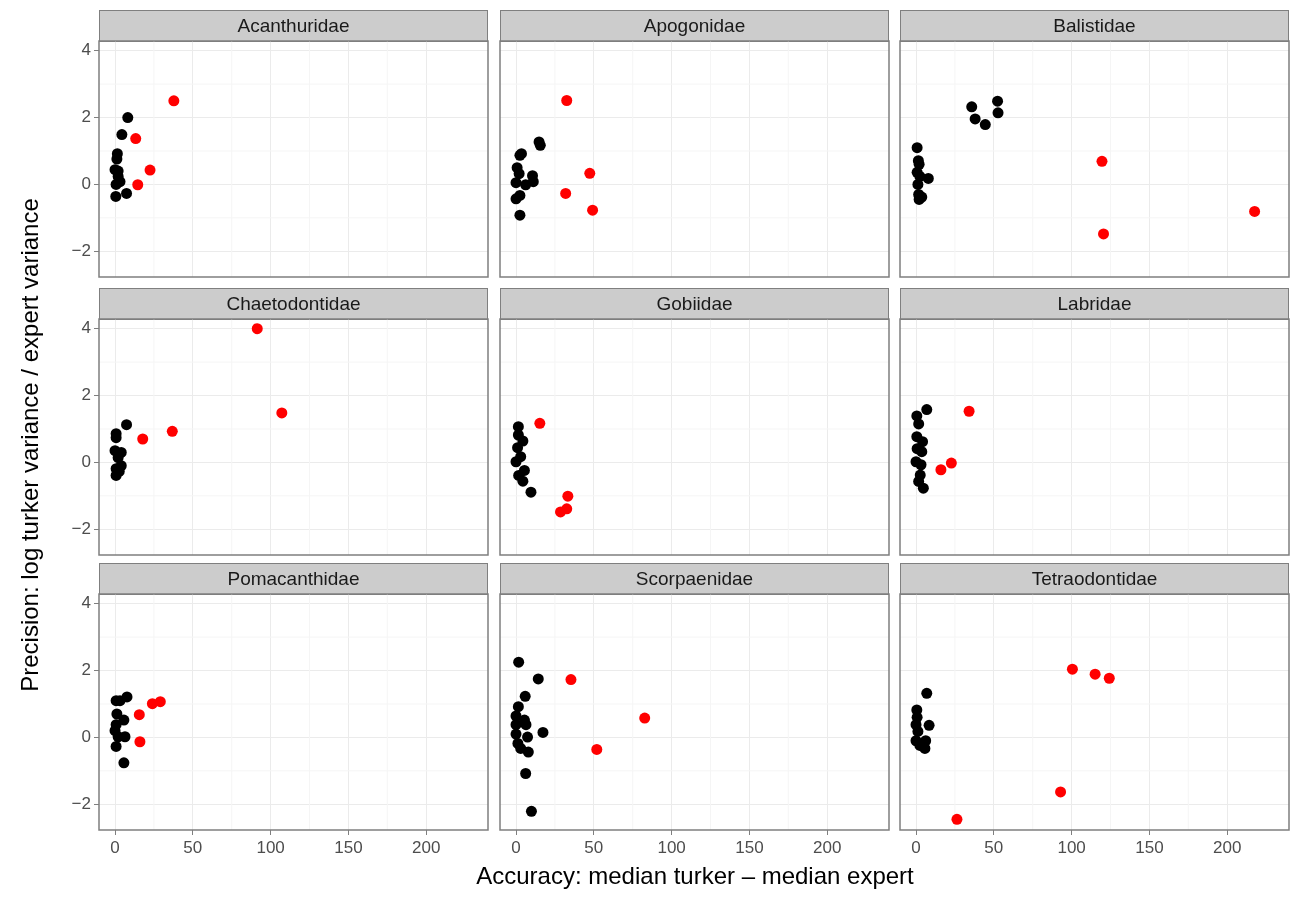  Describe the element at coordinates (293, 579) in the screenshot. I see `chart-title: Pomacanthidae` at that location.